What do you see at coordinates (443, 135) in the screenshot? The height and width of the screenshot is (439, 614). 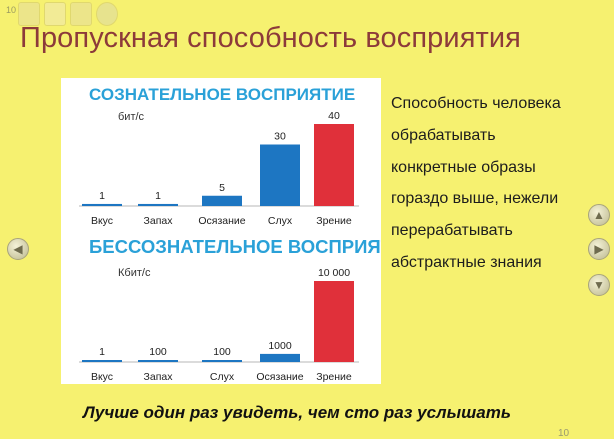 I see `body-line: обрабатывать` at bounding box center [443, 135].